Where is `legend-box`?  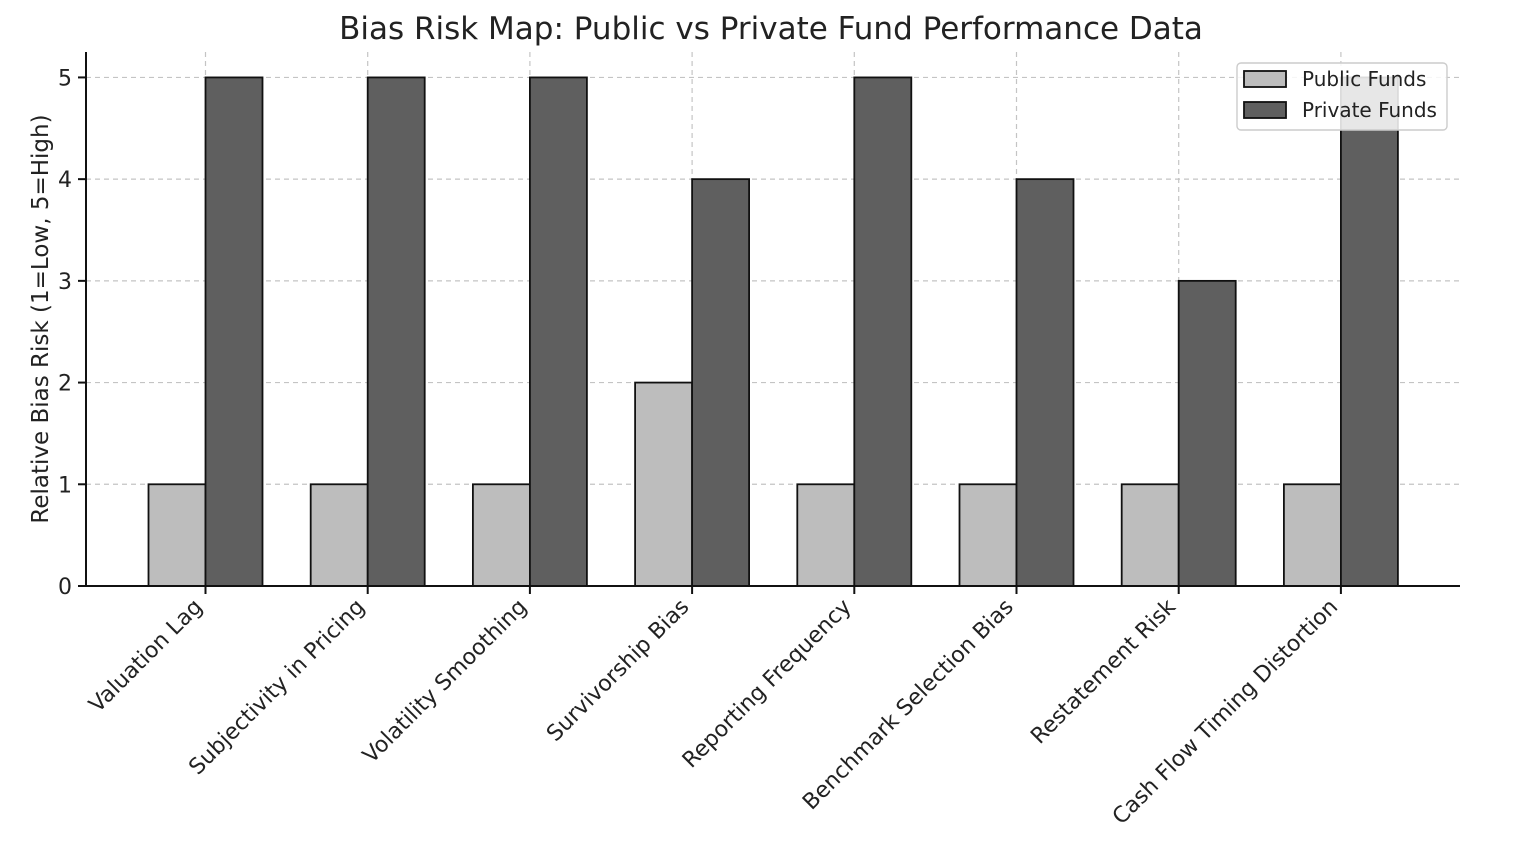 legend-box is located at coordinates (1342, 96).